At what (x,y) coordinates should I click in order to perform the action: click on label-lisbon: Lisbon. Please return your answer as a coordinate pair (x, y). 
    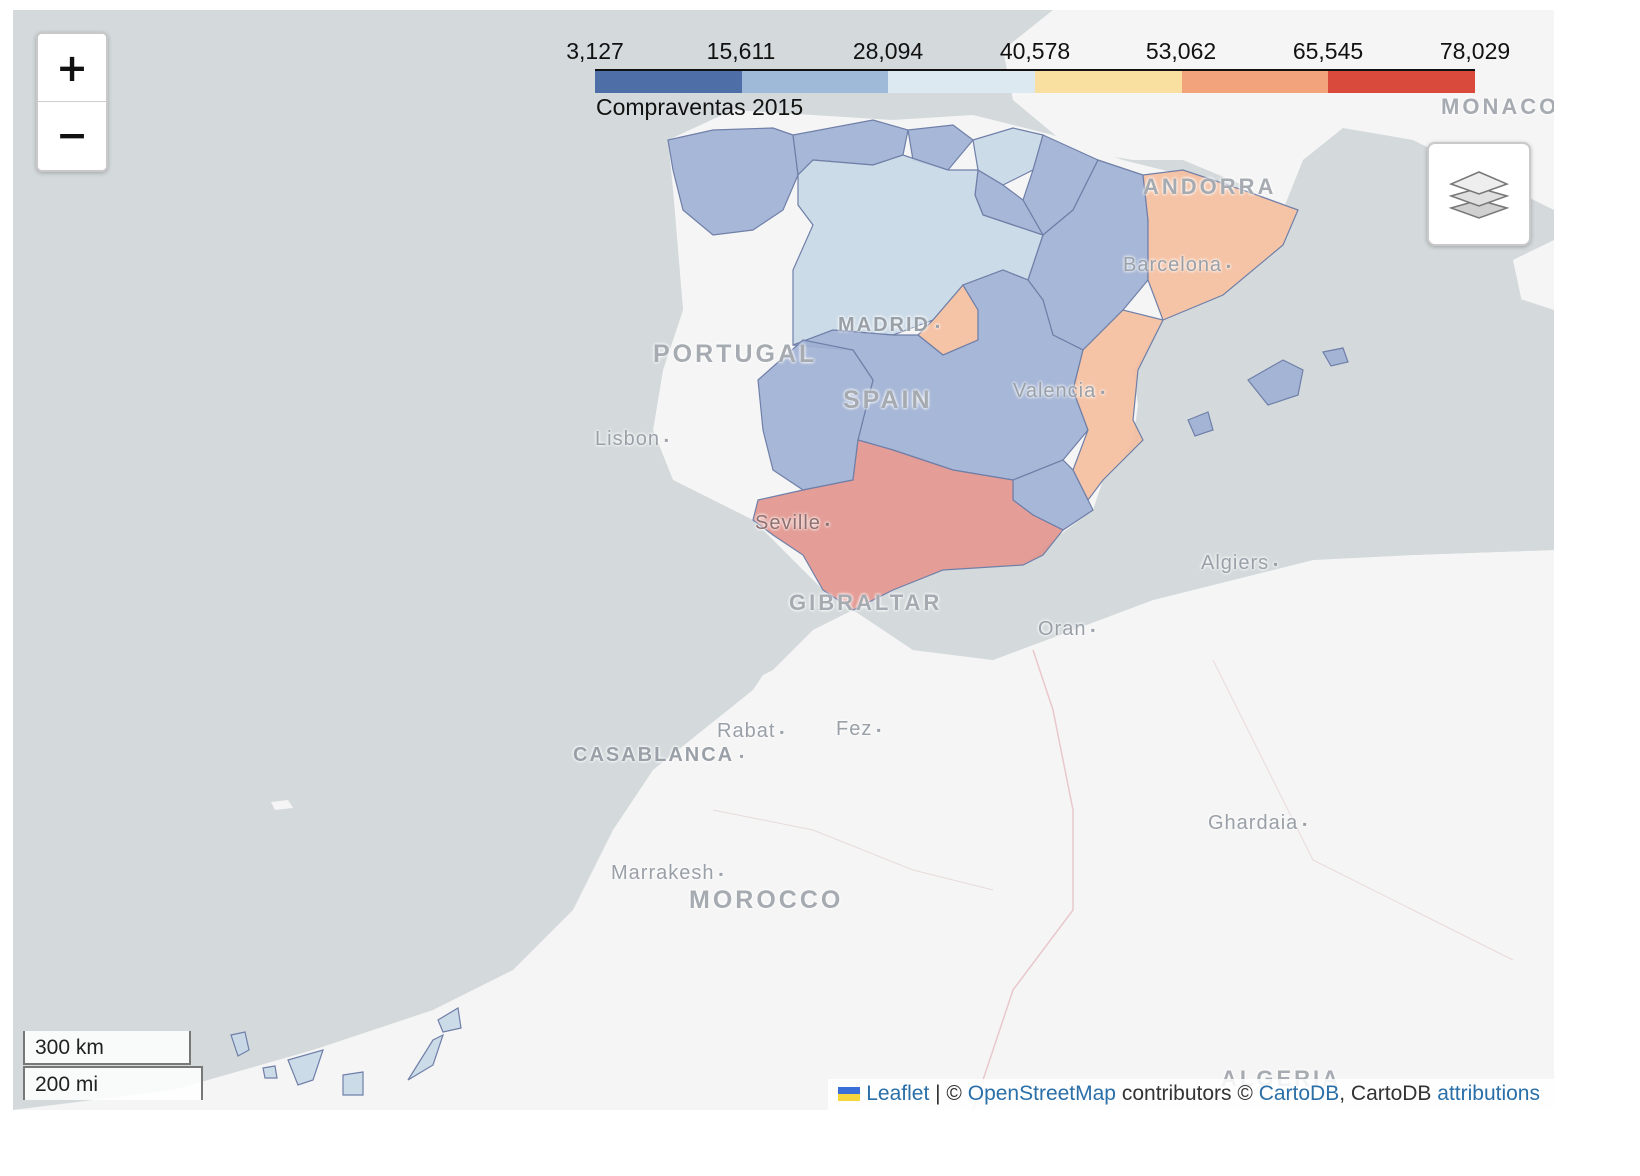
    Looking at the image, I should click on (632, 439).